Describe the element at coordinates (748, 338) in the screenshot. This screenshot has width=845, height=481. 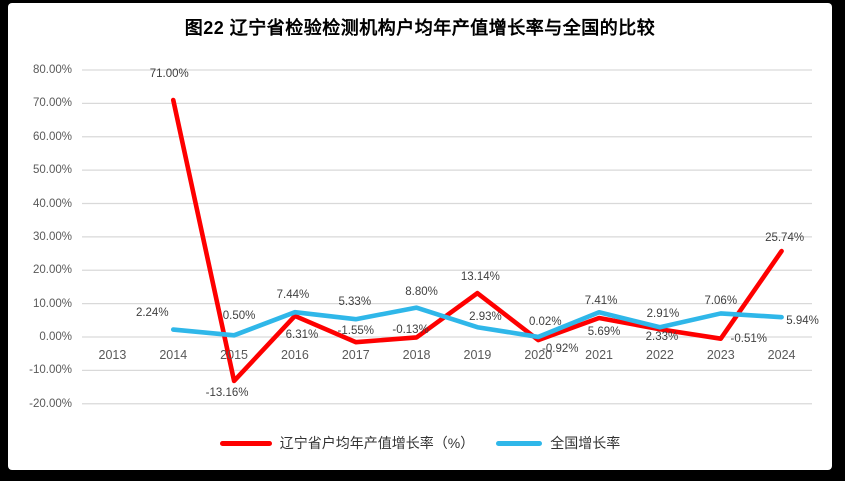
I see `data-label: -0.51%` at that location.